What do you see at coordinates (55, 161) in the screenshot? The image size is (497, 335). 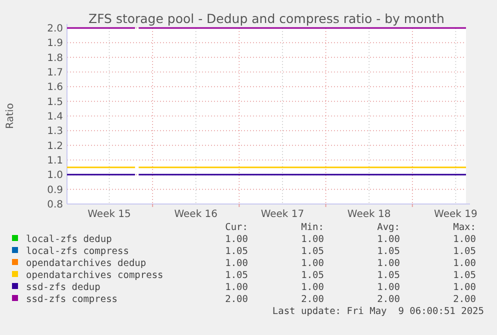 I see `y-tick-label: 1.1` at bounding box center [55, 161].